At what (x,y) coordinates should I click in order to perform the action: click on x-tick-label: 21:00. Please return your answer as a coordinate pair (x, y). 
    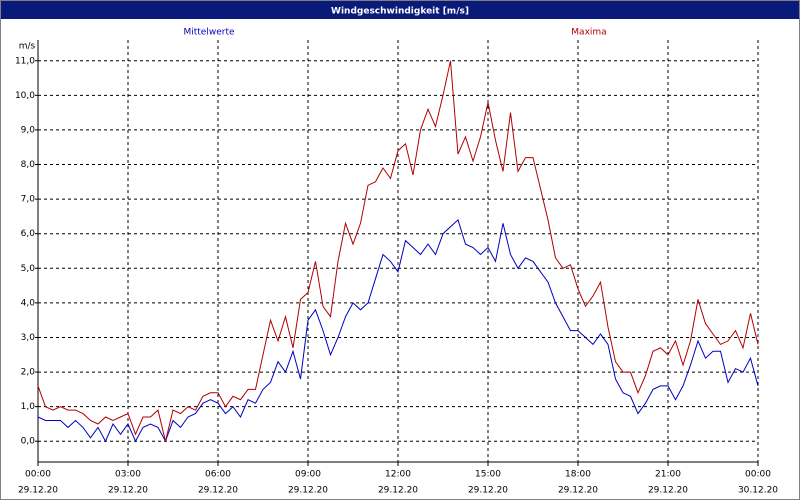
    Looking at the image, I should click on (668, 475).